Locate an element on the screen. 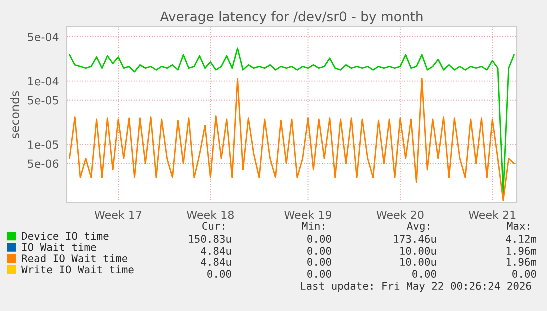  y-tick-label: 5e-04 is located at coordinates (43, 37).